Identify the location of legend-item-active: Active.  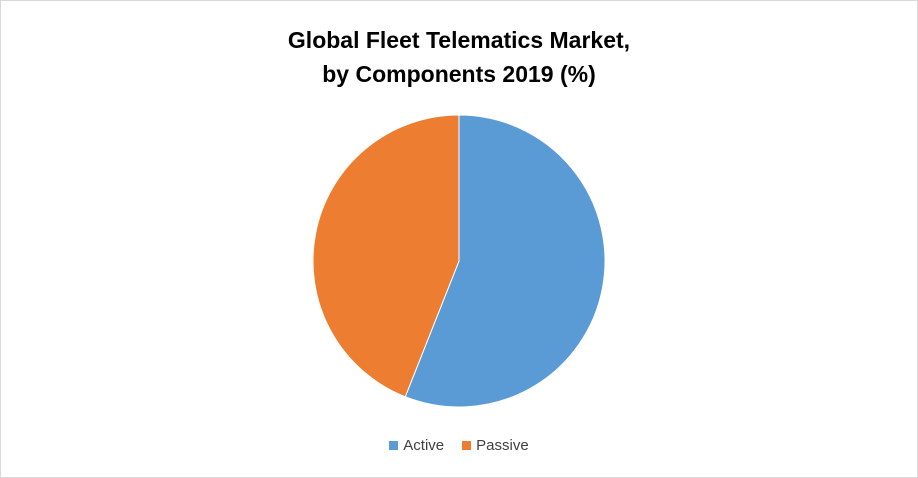
(416, 445).